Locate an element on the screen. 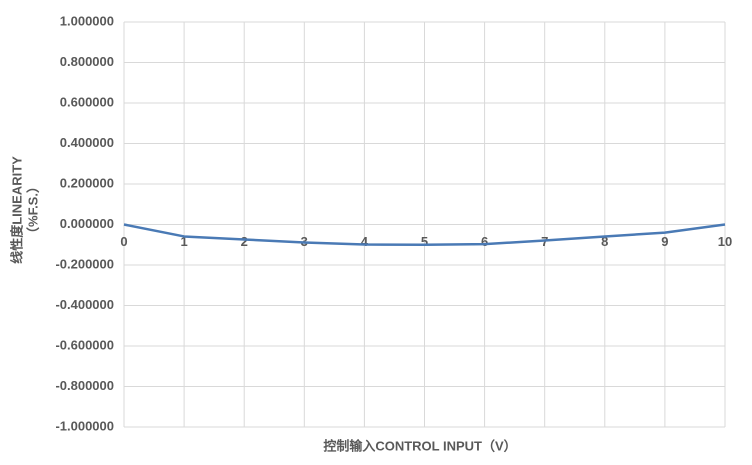 The height and width of the screenshot is (465, 752). y-tick-label: -0.600000 is located at coordinates (84, 344).